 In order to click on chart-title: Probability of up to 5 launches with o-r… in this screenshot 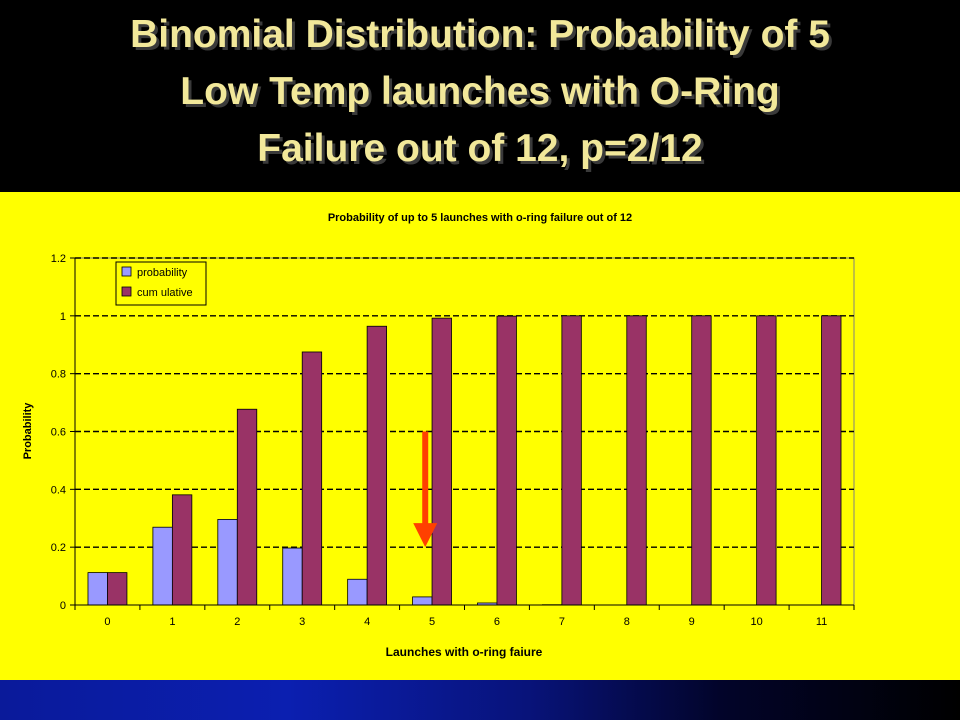, I will do `click(480, 218)`.